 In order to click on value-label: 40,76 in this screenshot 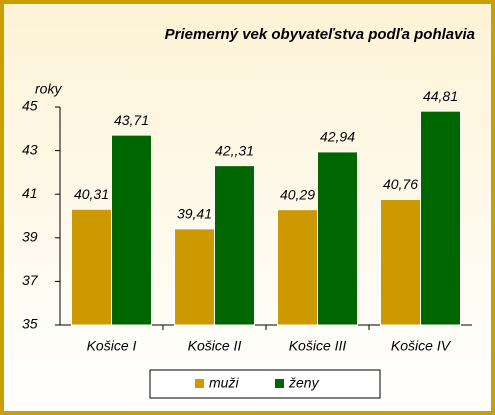, I will do `click(400, 184)`.